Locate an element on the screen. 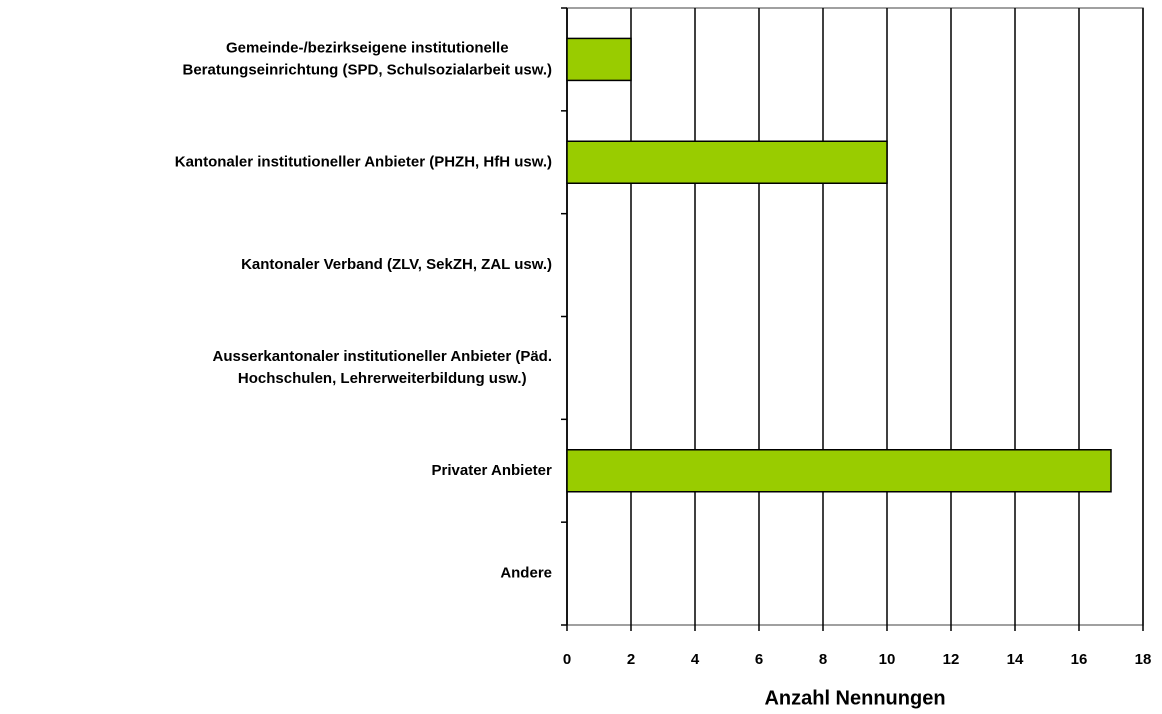 The image size is (1162, 714). x-axis-title: Anzahl Nennungen is located at coordinates (854, 698).